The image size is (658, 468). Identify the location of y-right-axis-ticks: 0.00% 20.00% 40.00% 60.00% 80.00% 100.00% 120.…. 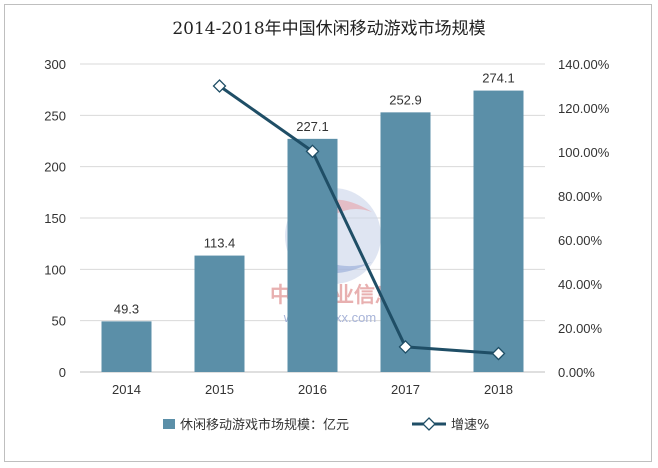
(584, 218).